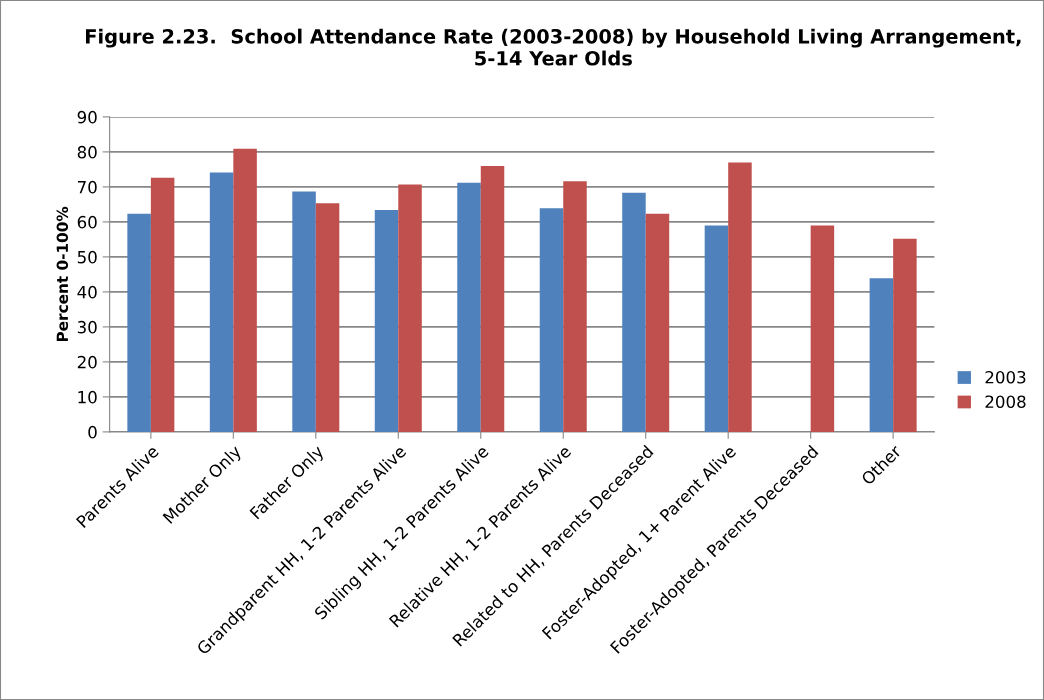 The image size is (1044, 700). What do you see at coordinates (92, 432) in the screenshot?
I see `y-tick-label: 0` at bounding box center [92, 432].